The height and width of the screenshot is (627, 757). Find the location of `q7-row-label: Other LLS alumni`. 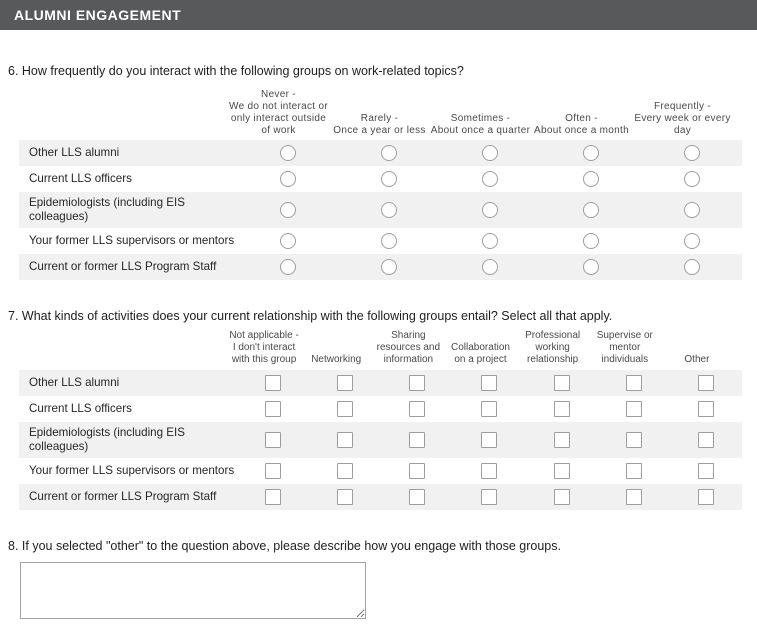

q7-row-label: Other LLS alumni is located at coordinates (74, 382).